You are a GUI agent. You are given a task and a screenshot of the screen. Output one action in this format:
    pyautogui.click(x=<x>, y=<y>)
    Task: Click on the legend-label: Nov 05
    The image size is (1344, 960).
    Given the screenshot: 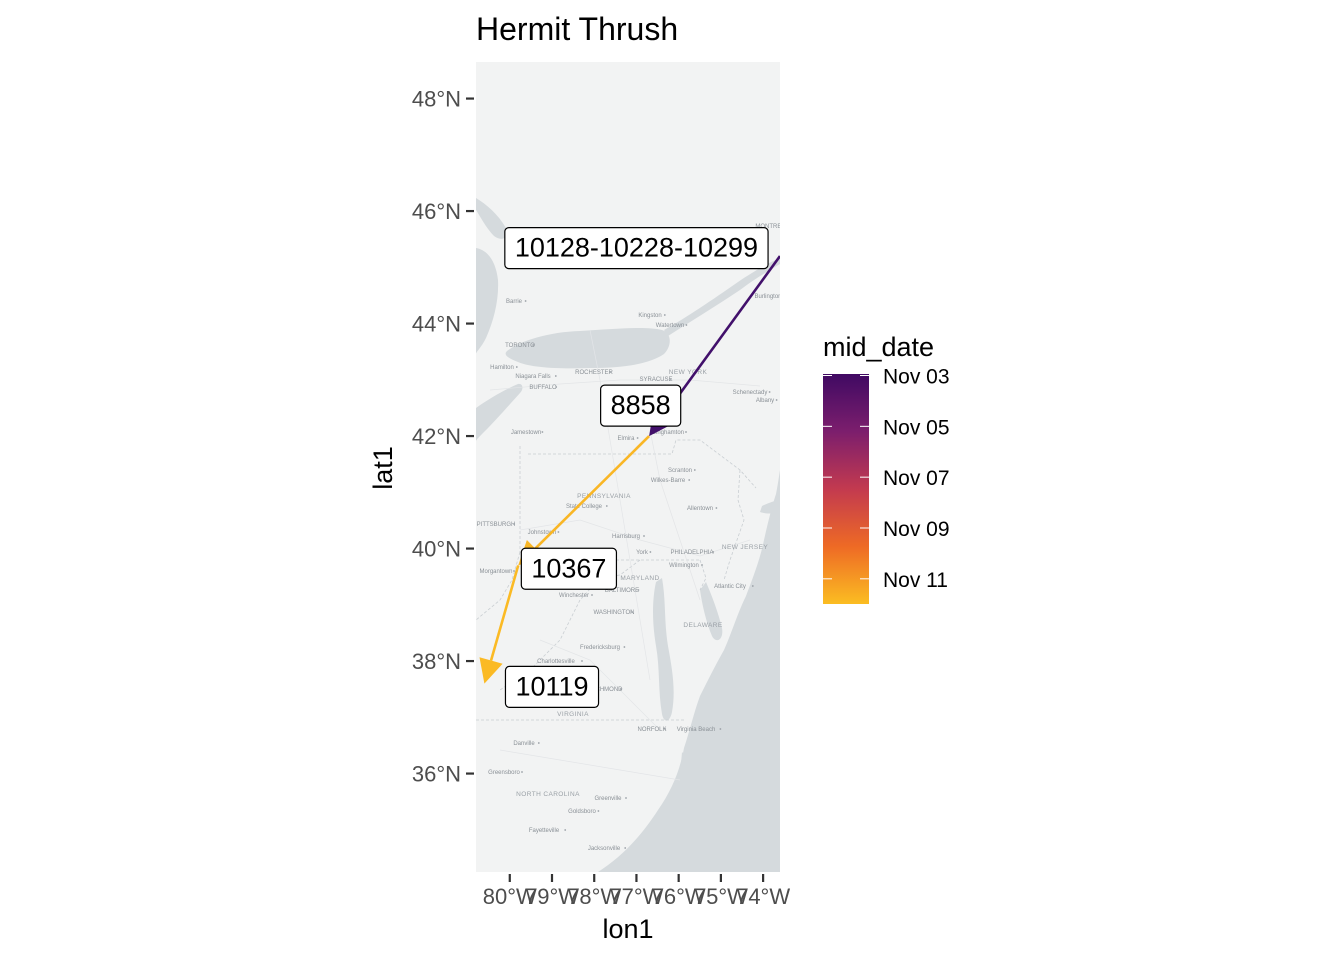 What is the action you would take?
    pyautogui.click(x=916, y=427)
    